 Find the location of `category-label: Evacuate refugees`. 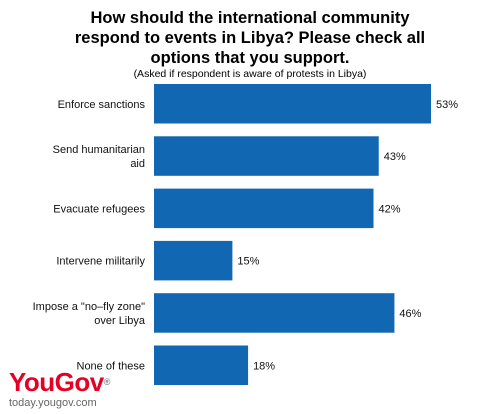

category-label: Evacuate refugees is located at coordinates (99, 209).